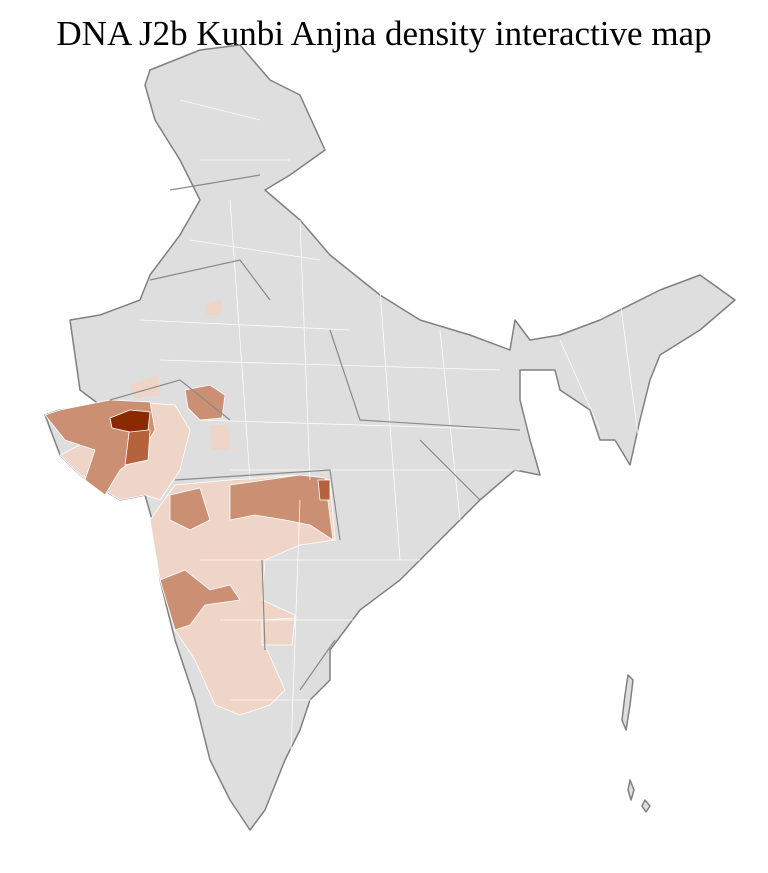  What do you see at coordinates (278, 631) in the screenshot?
I see `region-karnataka-low` at bounding box center [278, 631].